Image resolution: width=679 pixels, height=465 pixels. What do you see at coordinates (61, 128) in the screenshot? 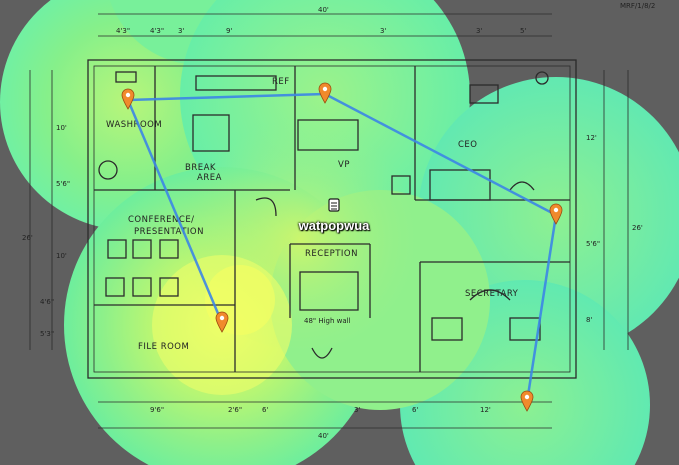
I see `dim-left-a: 10'` at bounding box center [61, 128].